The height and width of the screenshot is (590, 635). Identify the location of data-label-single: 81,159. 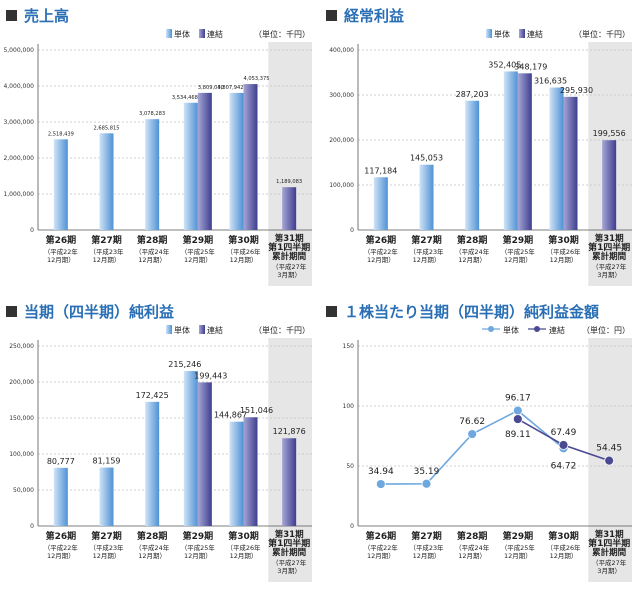
(107, 461).